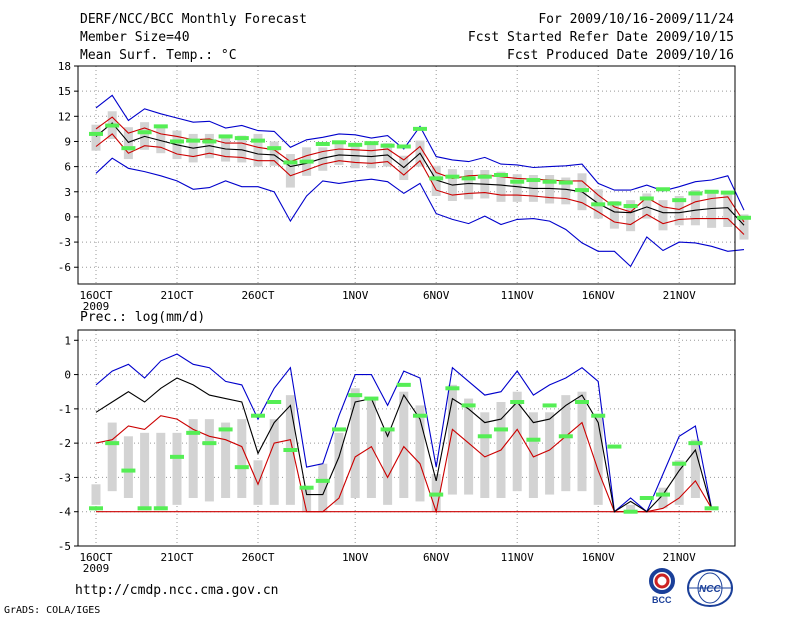  What do you see at coordinates (65, 512) in the screenshot?
I see `precip-y-tick-label: -4` at bounding box center [65, 512].